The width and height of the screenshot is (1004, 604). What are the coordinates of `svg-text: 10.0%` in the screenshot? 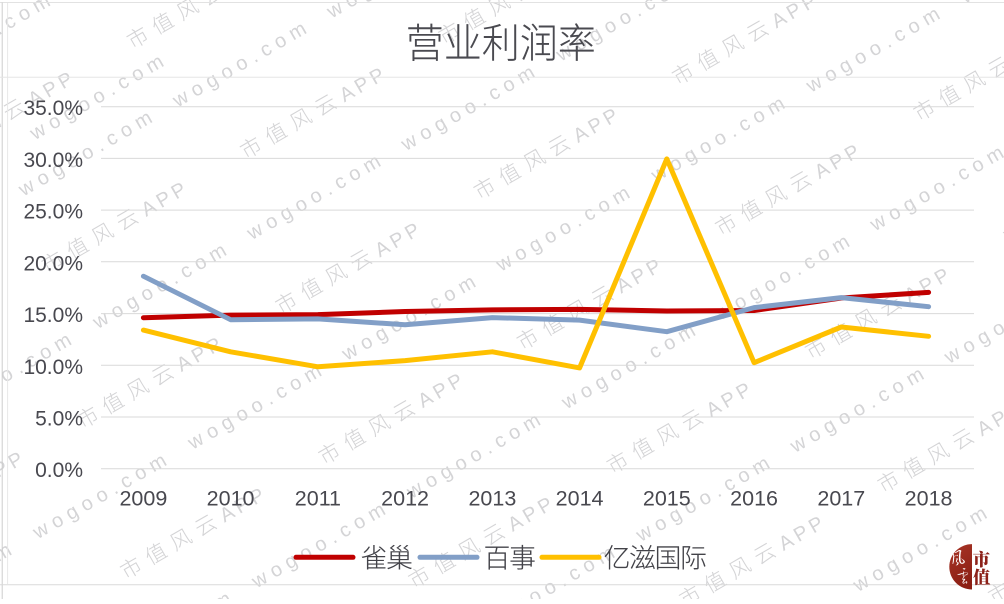 It's located at (53, 367).